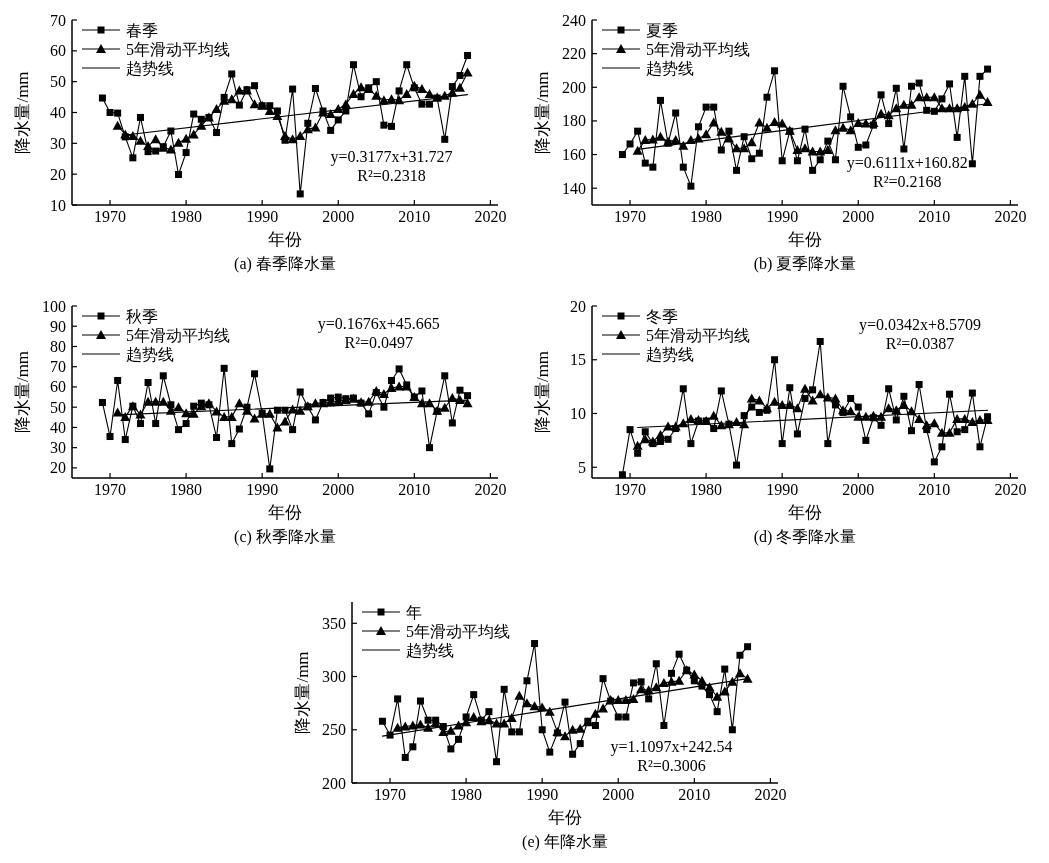 This screenshot has width=1049, height=863. What do you see at coordinates (574, 54) in the screenshot?
I see `y-tick-label: 220` at bounding box center [574, 54].